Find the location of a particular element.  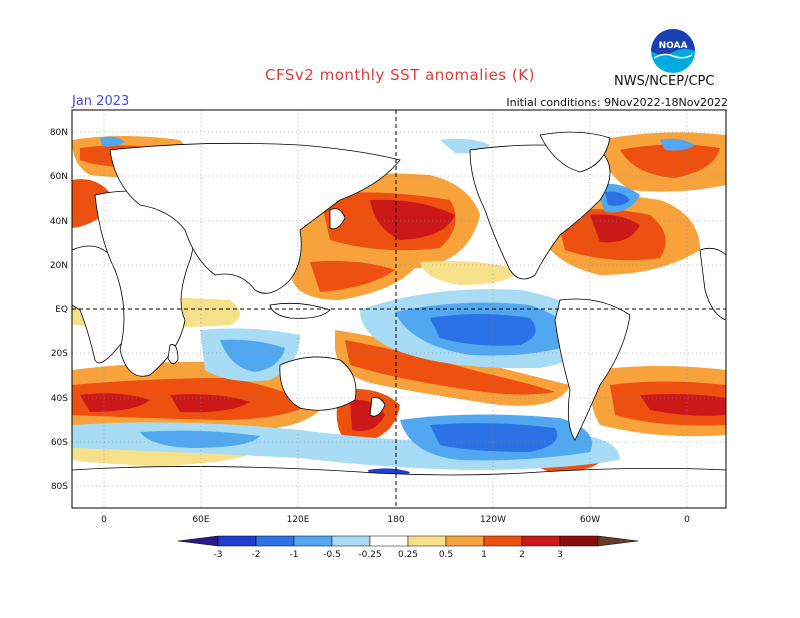

colorbar-label: -1 is located at coordinates (294, 555).